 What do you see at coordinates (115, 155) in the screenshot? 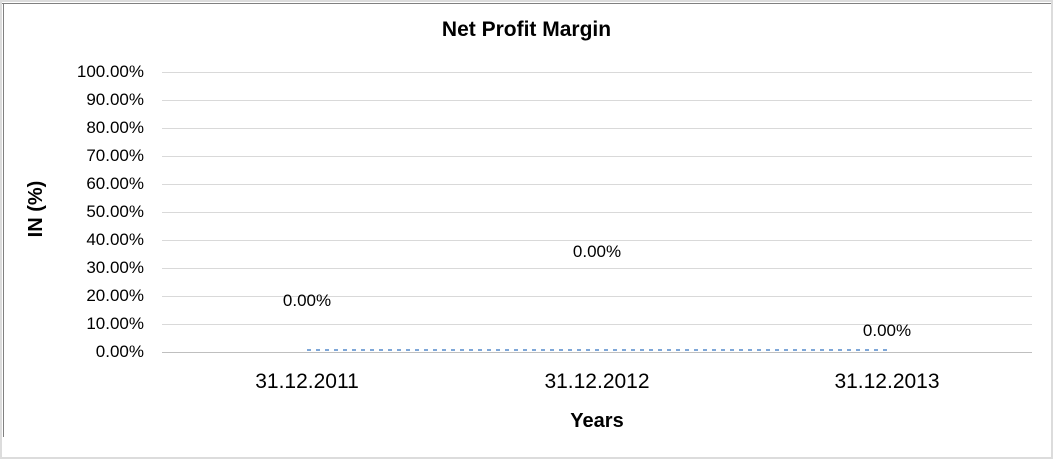
I see `y-tick-label: 70.00%` at bounding box center [115, 155].